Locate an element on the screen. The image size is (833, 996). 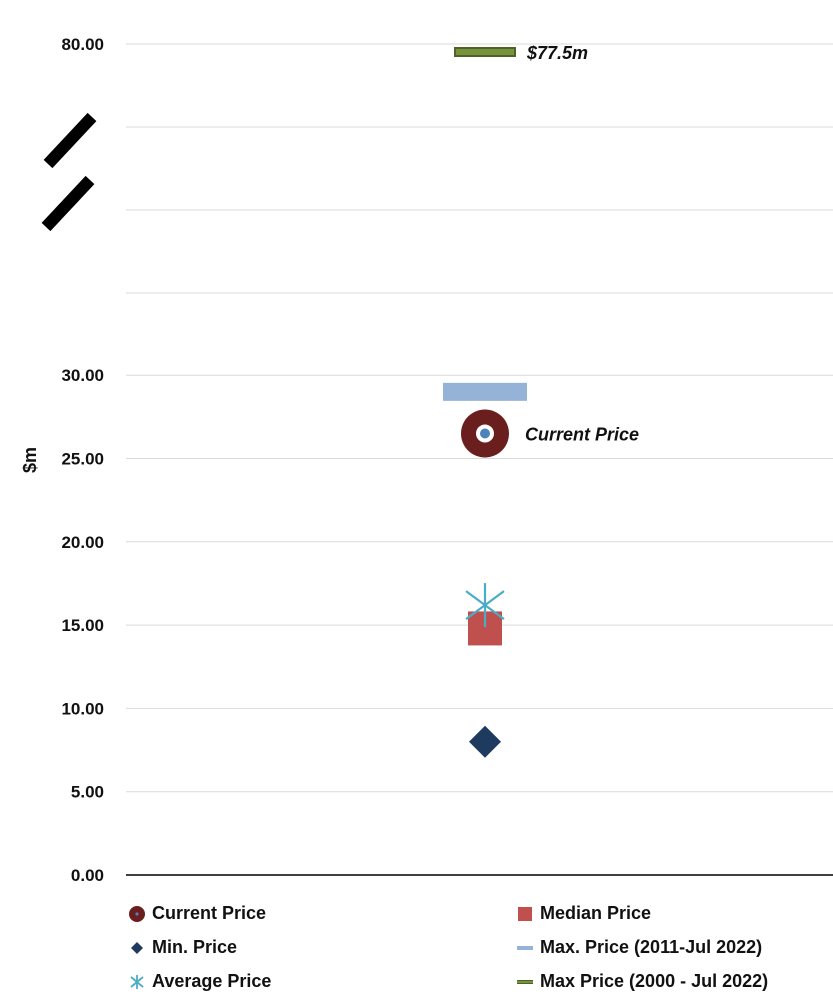
y-tick-label: 80.00 is located at coordinates (82, 44).